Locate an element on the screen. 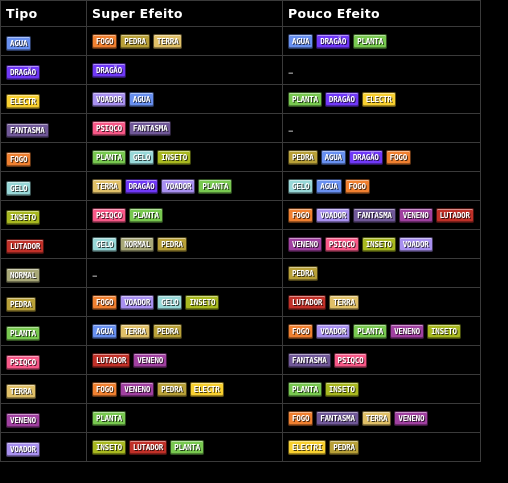 This screenshot has width=508, height=483. pouco-efeito-badge-list: ELECTRI PEDRA is located at coordinates (384, 447).